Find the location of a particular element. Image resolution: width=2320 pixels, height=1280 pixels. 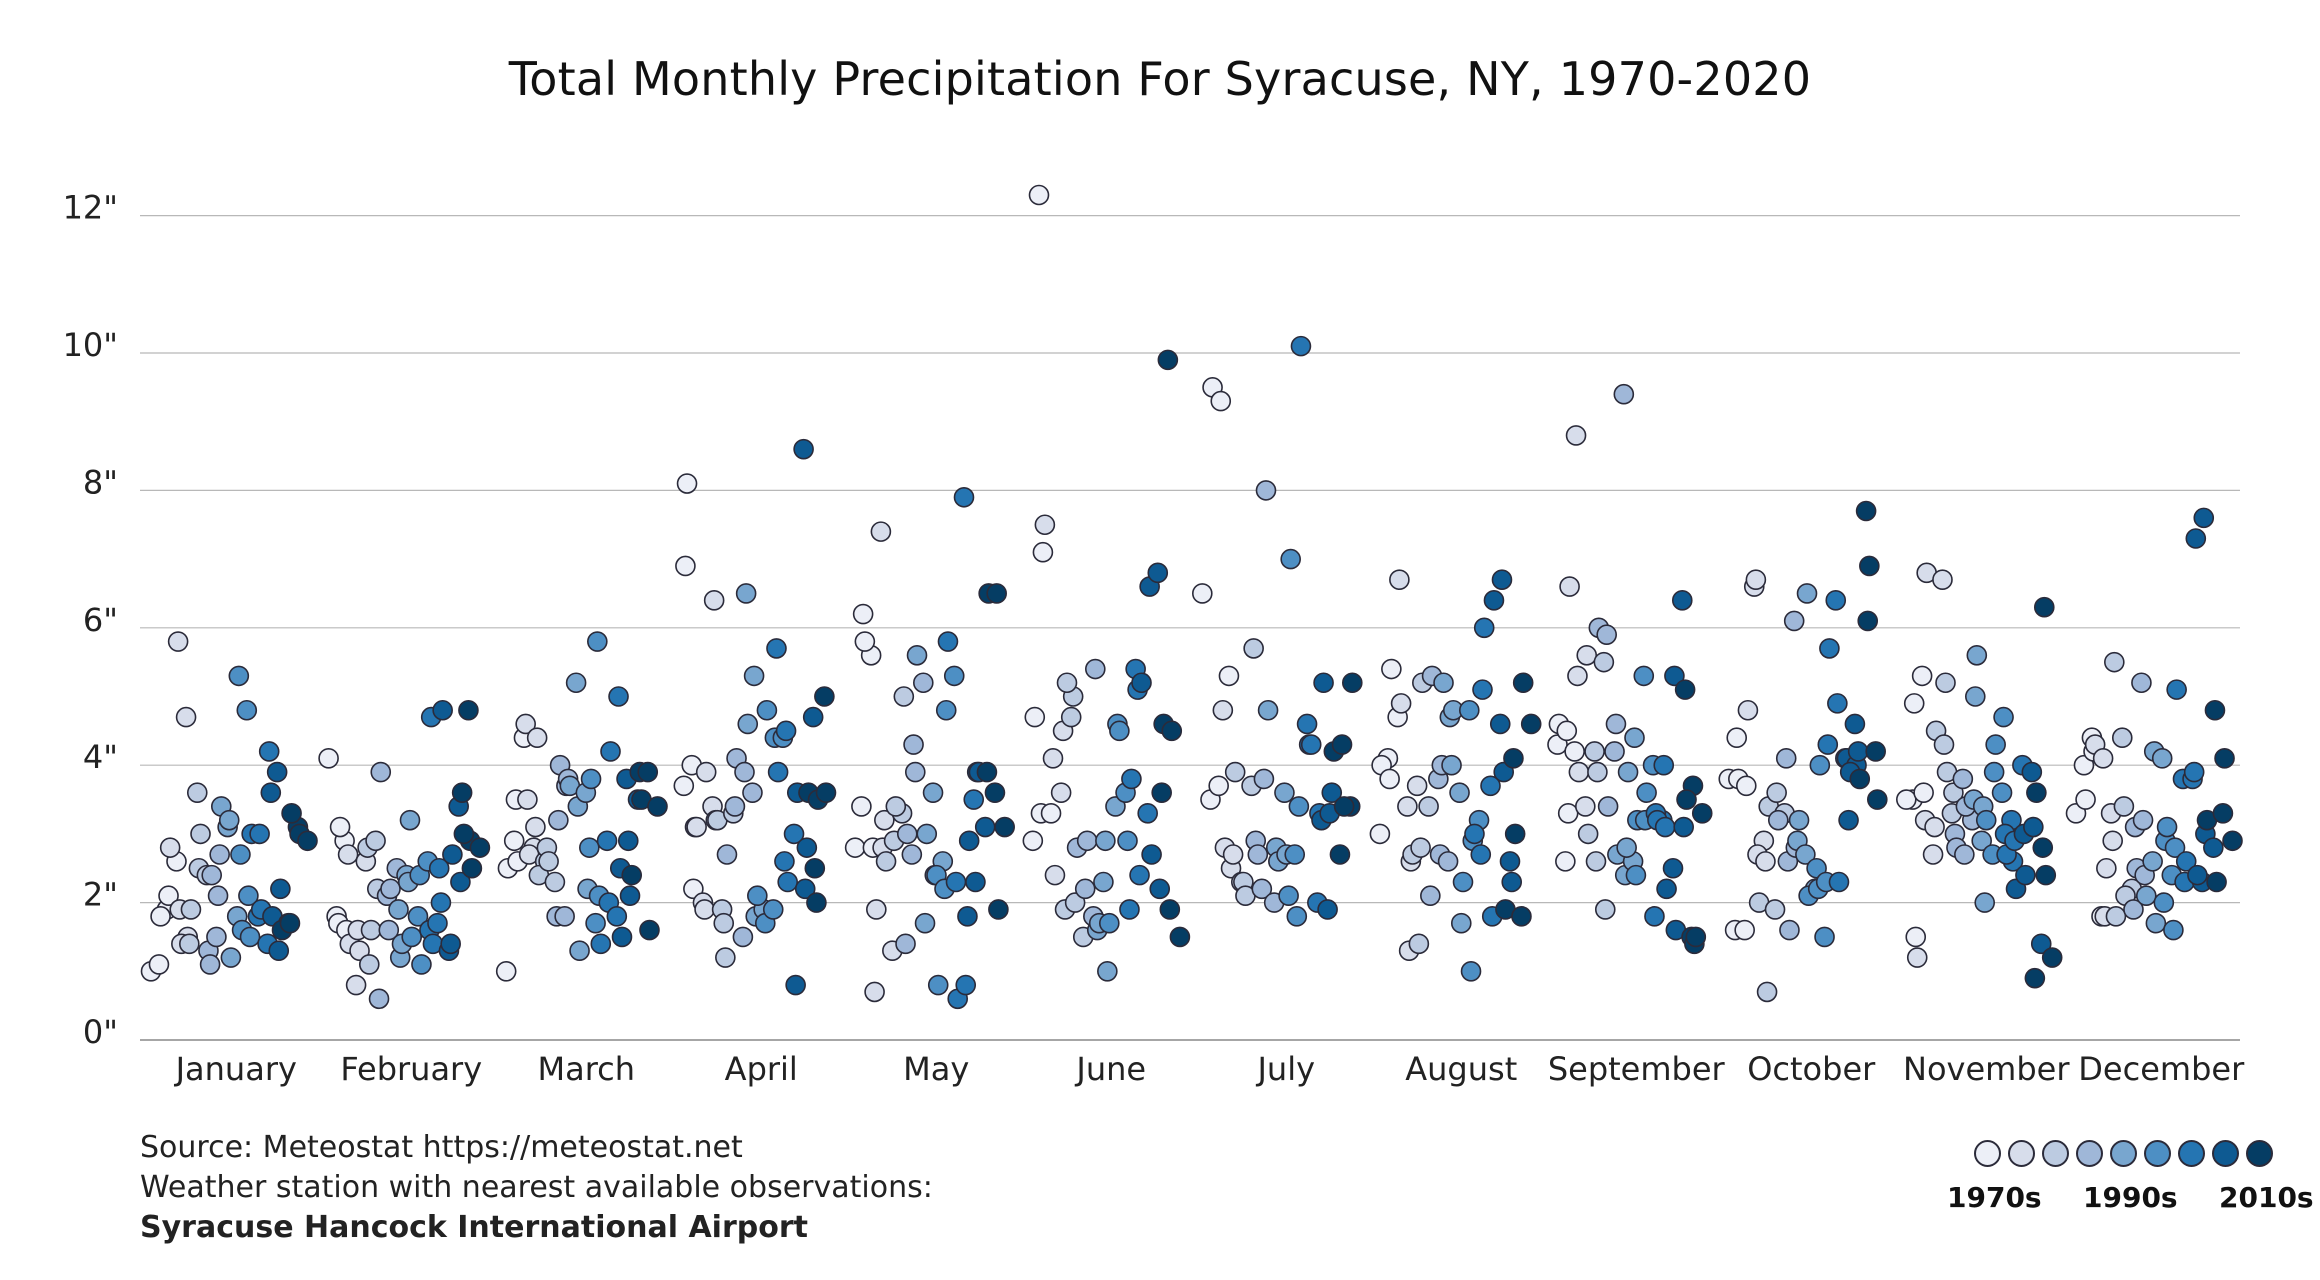

y-tick-label: 12" is located at coordinates (90, 208).